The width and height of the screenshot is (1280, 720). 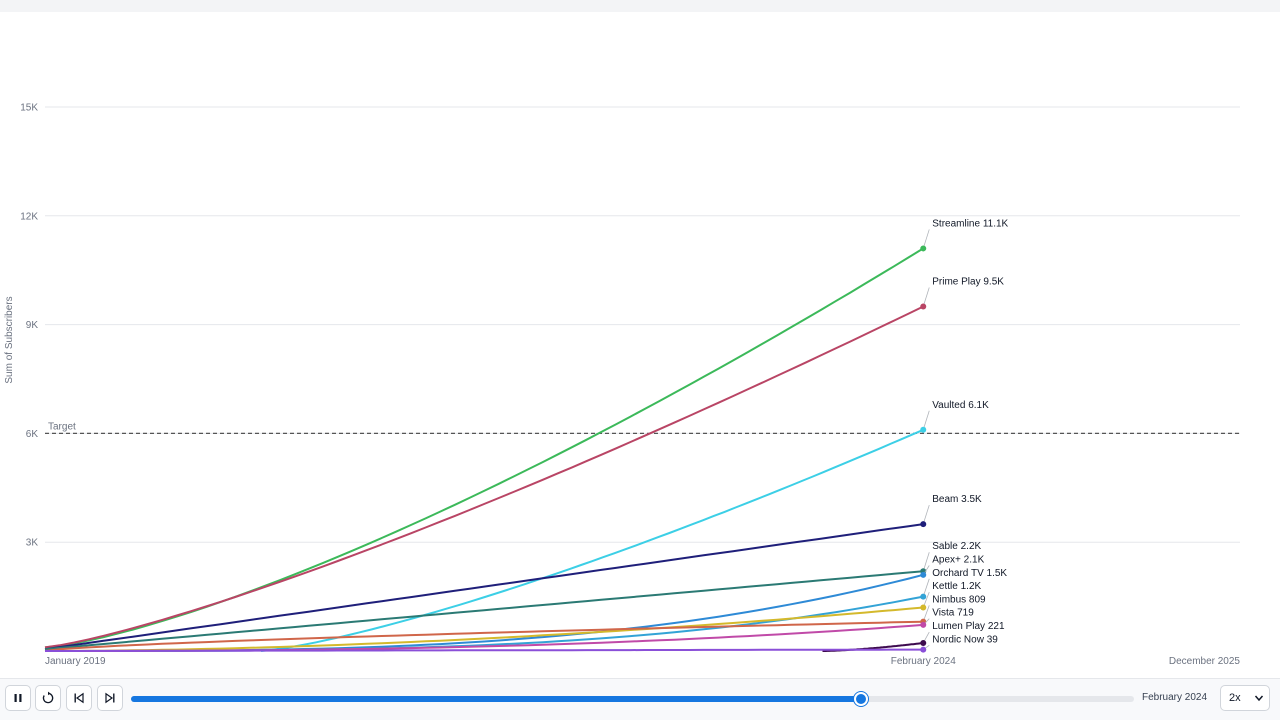 I want to click on replay-button, so click(x=48, y=698).